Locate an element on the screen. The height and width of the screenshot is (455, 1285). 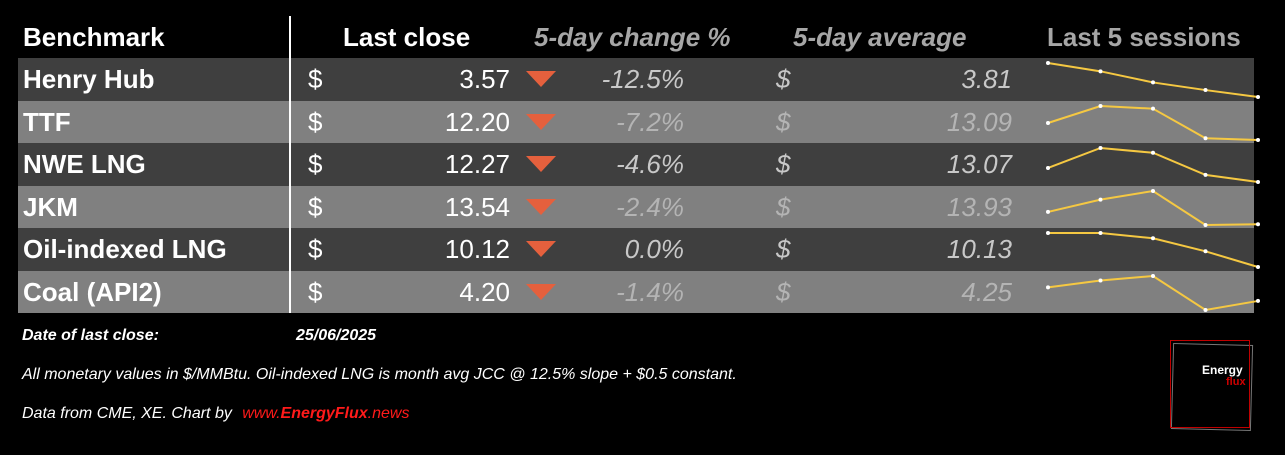
logo-word-flux: flux is located at coordinates (1236, 382).